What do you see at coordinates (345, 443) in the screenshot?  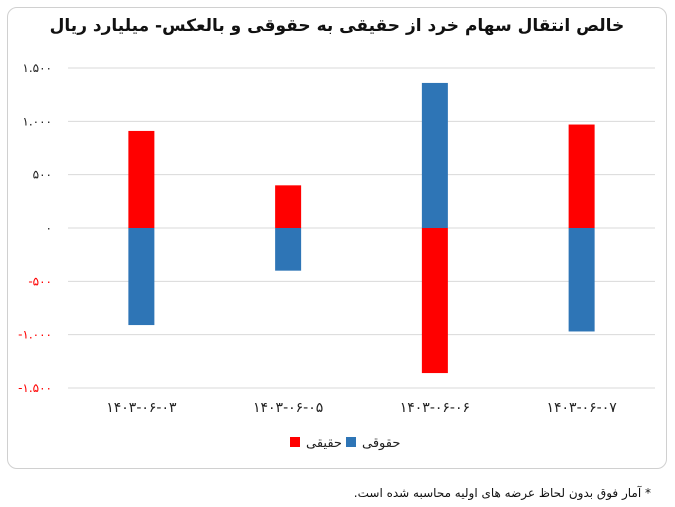 I see `legend: حقیقی حقوقی` at bounding box center [345, 443].